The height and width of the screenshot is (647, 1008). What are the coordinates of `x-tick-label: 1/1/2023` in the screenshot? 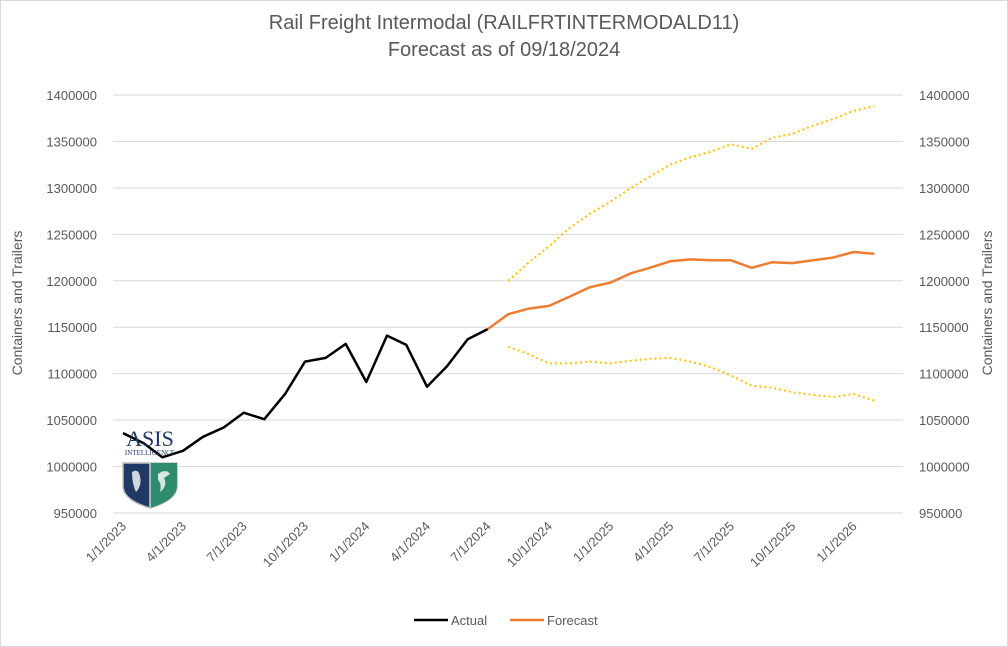 It's located at (106, 542).